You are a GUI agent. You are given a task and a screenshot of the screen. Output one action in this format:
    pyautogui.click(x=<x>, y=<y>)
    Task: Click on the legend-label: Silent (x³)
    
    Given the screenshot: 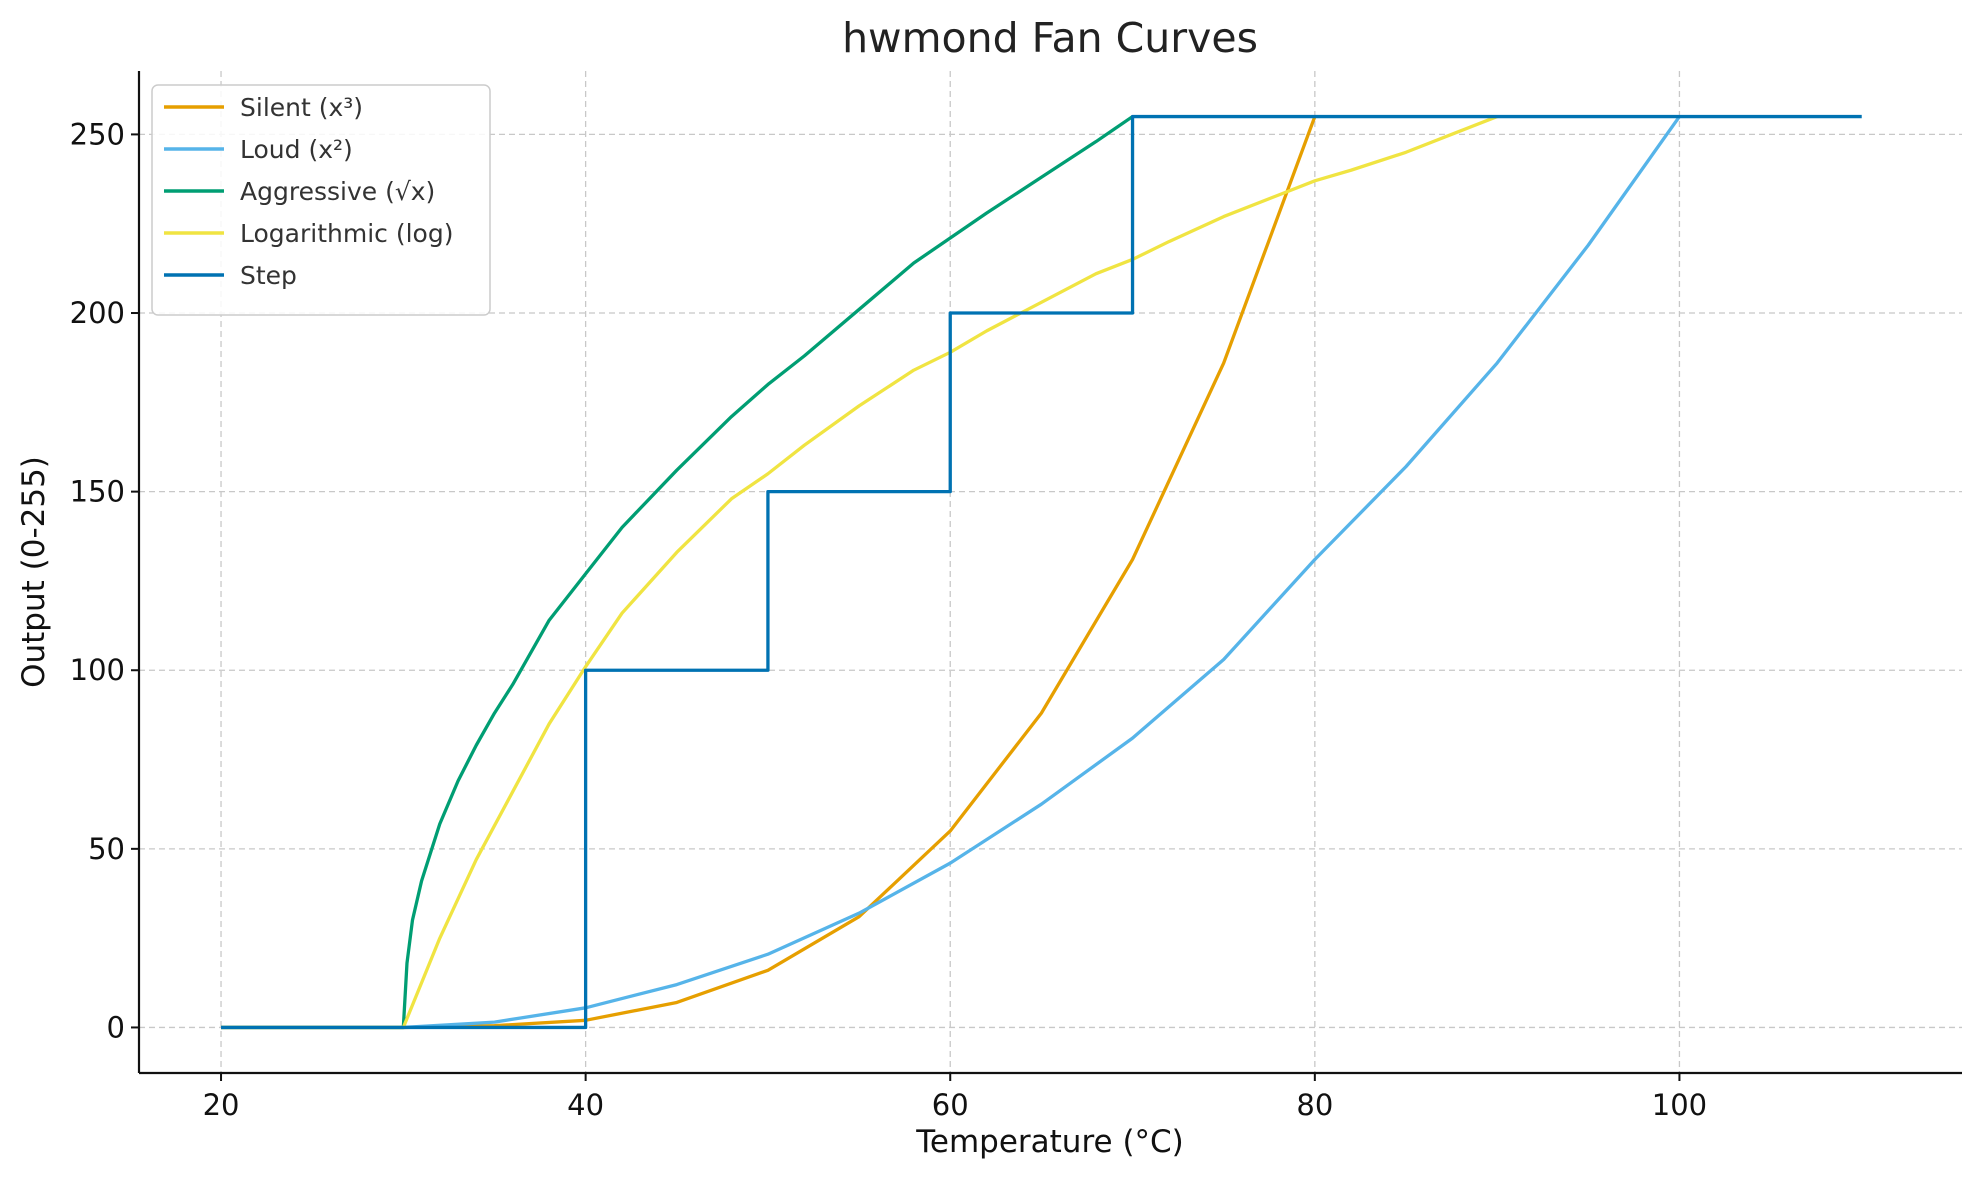 What is the action you would take?
    pyautogui.click(x=301, y=107)
    